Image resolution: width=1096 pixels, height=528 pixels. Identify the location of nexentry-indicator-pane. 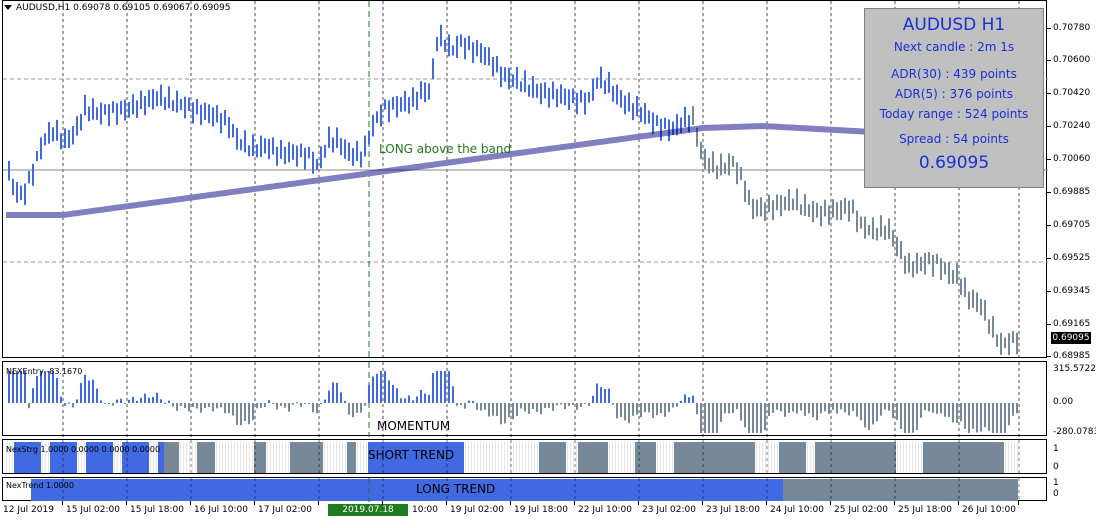
(524, 399).